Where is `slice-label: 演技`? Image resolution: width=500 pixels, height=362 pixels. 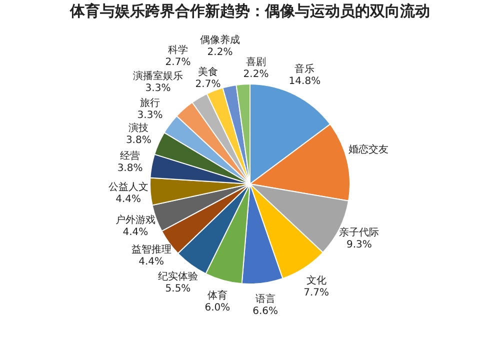 slice-label: 演技 is located at coordinates (138, 128).